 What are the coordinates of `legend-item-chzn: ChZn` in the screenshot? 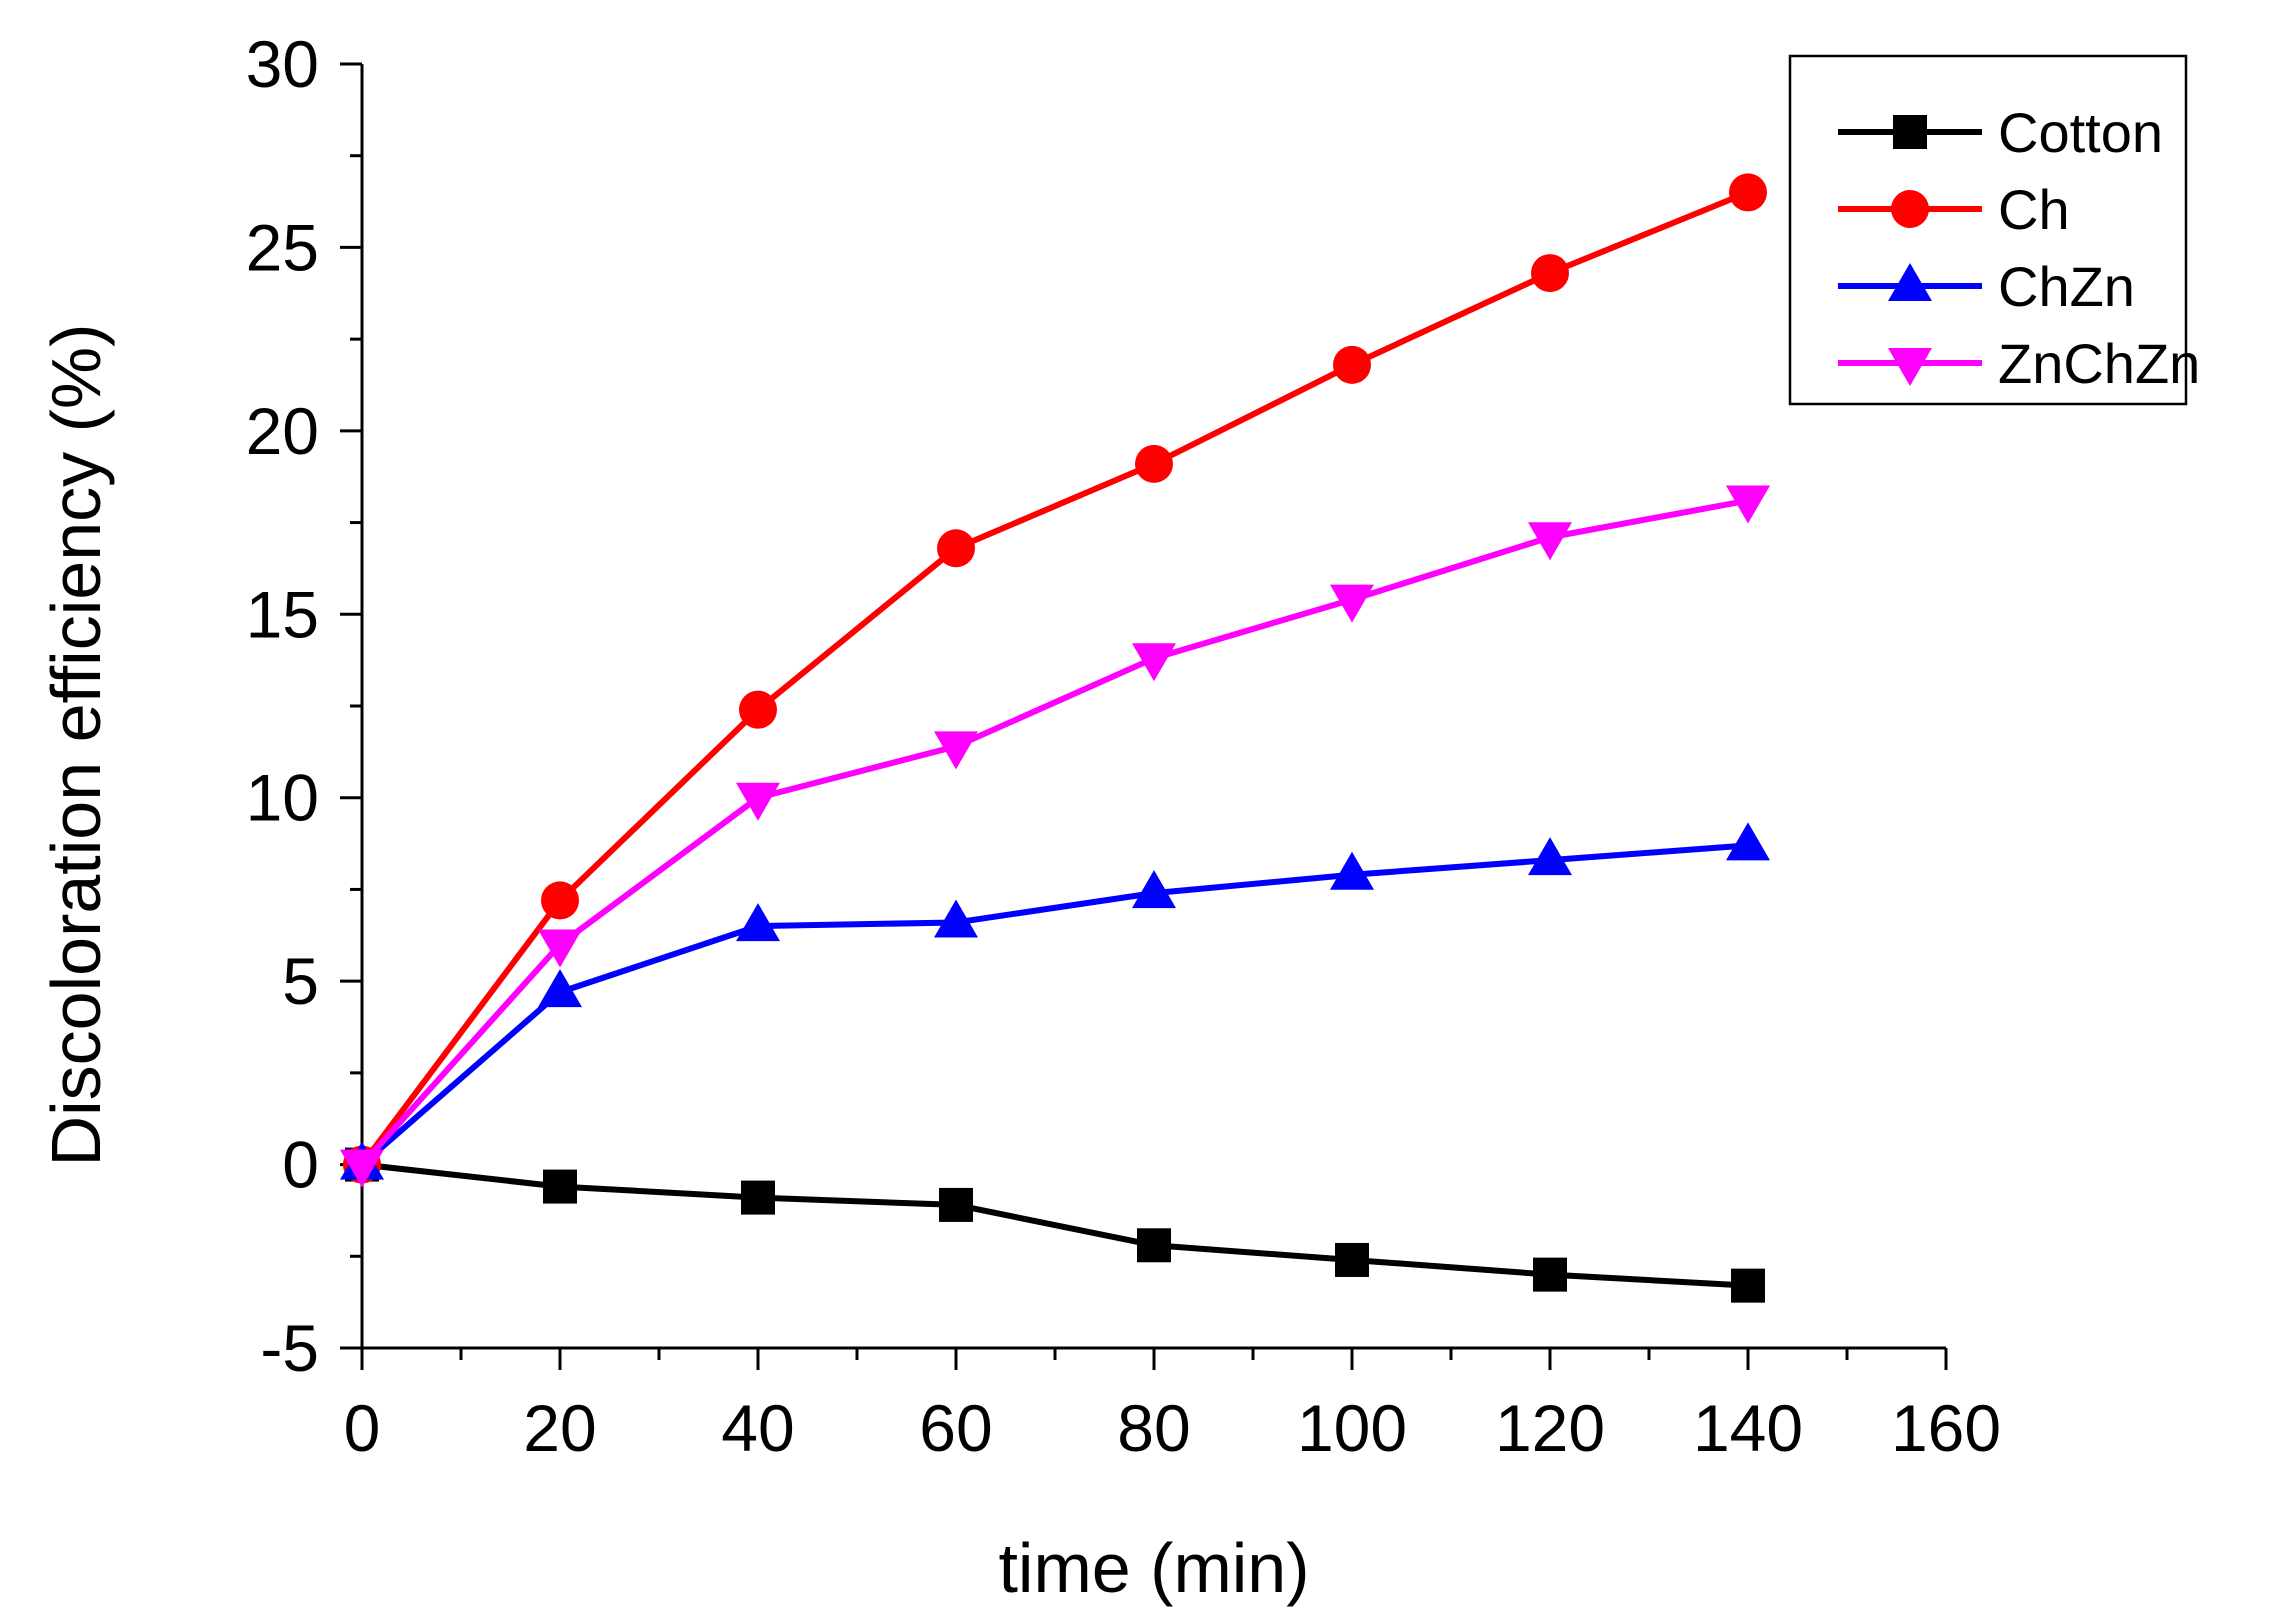 It's located at (1986, 286).